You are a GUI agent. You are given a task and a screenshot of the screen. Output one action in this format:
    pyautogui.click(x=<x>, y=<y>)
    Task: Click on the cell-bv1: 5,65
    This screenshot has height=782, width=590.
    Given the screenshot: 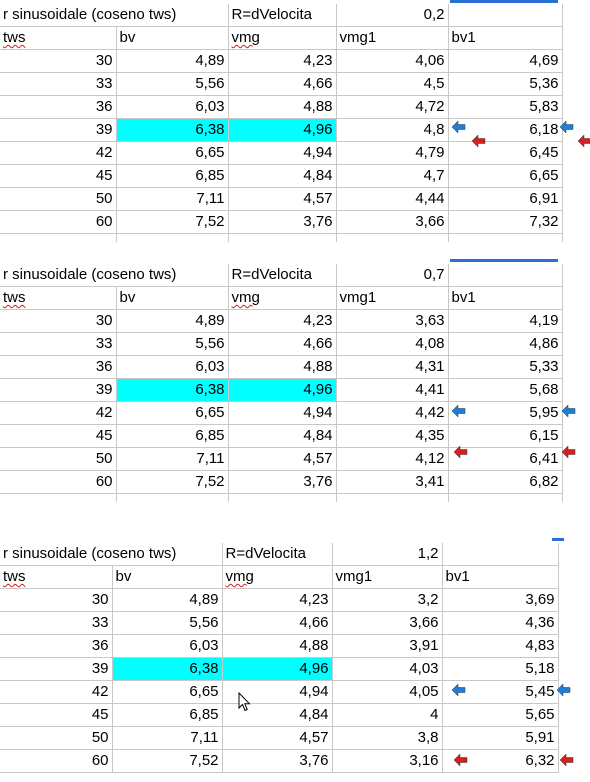 What is the action you would take?
    pyautogui.click(x=500, y=715)
    